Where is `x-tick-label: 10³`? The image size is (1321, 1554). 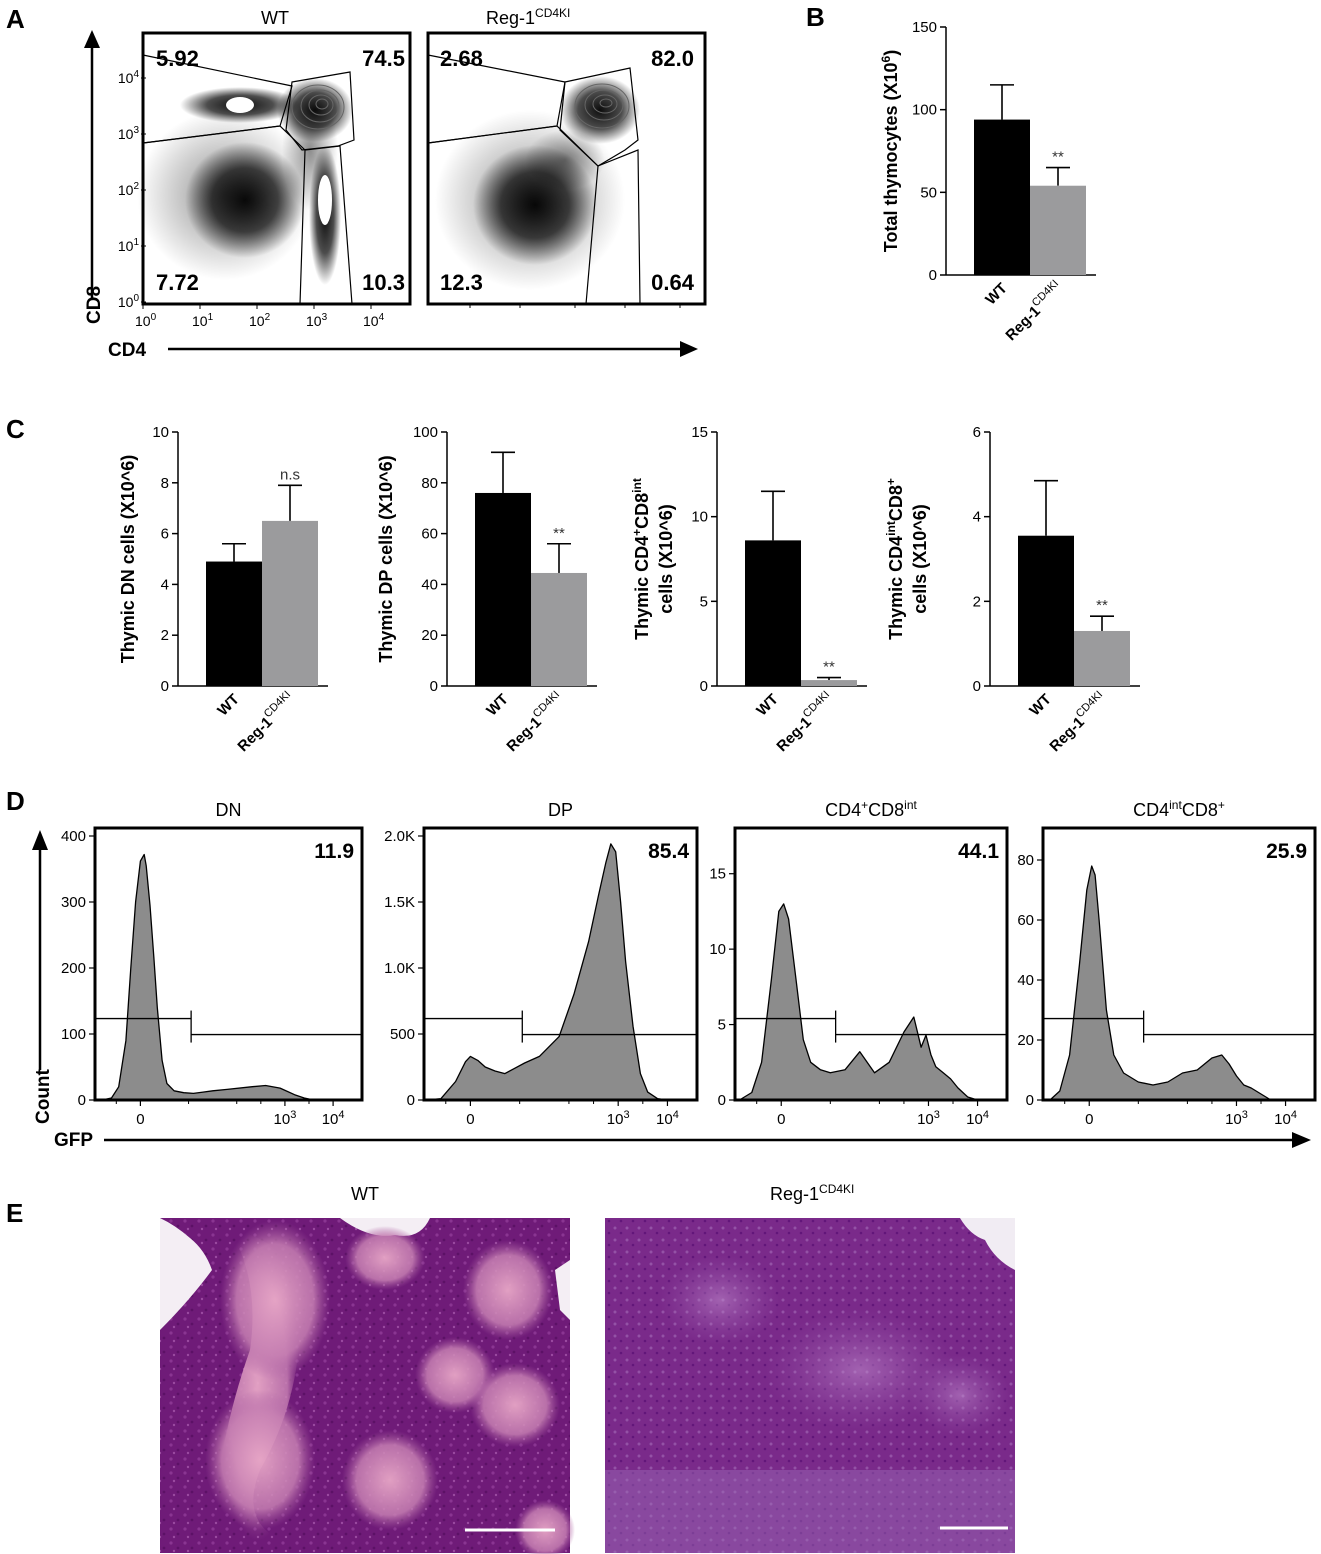 x-tick-label: 10³ is located at coordinates (285, 1118).